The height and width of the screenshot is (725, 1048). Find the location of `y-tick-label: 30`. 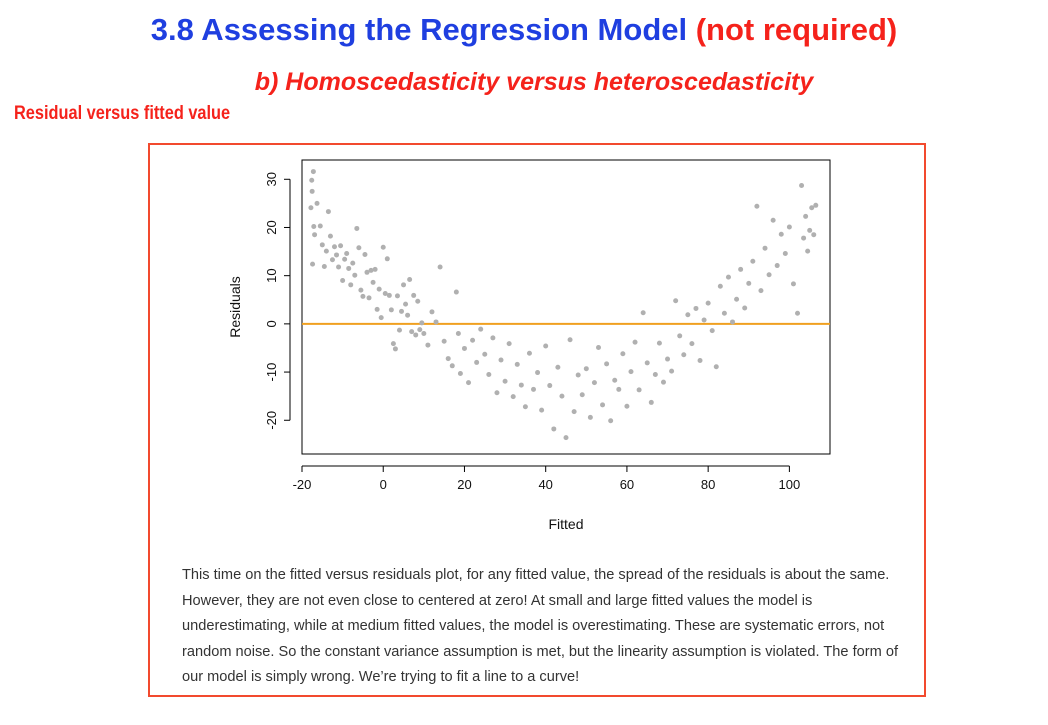

y-tick-label: 30 is located at coordinates (271, 179).